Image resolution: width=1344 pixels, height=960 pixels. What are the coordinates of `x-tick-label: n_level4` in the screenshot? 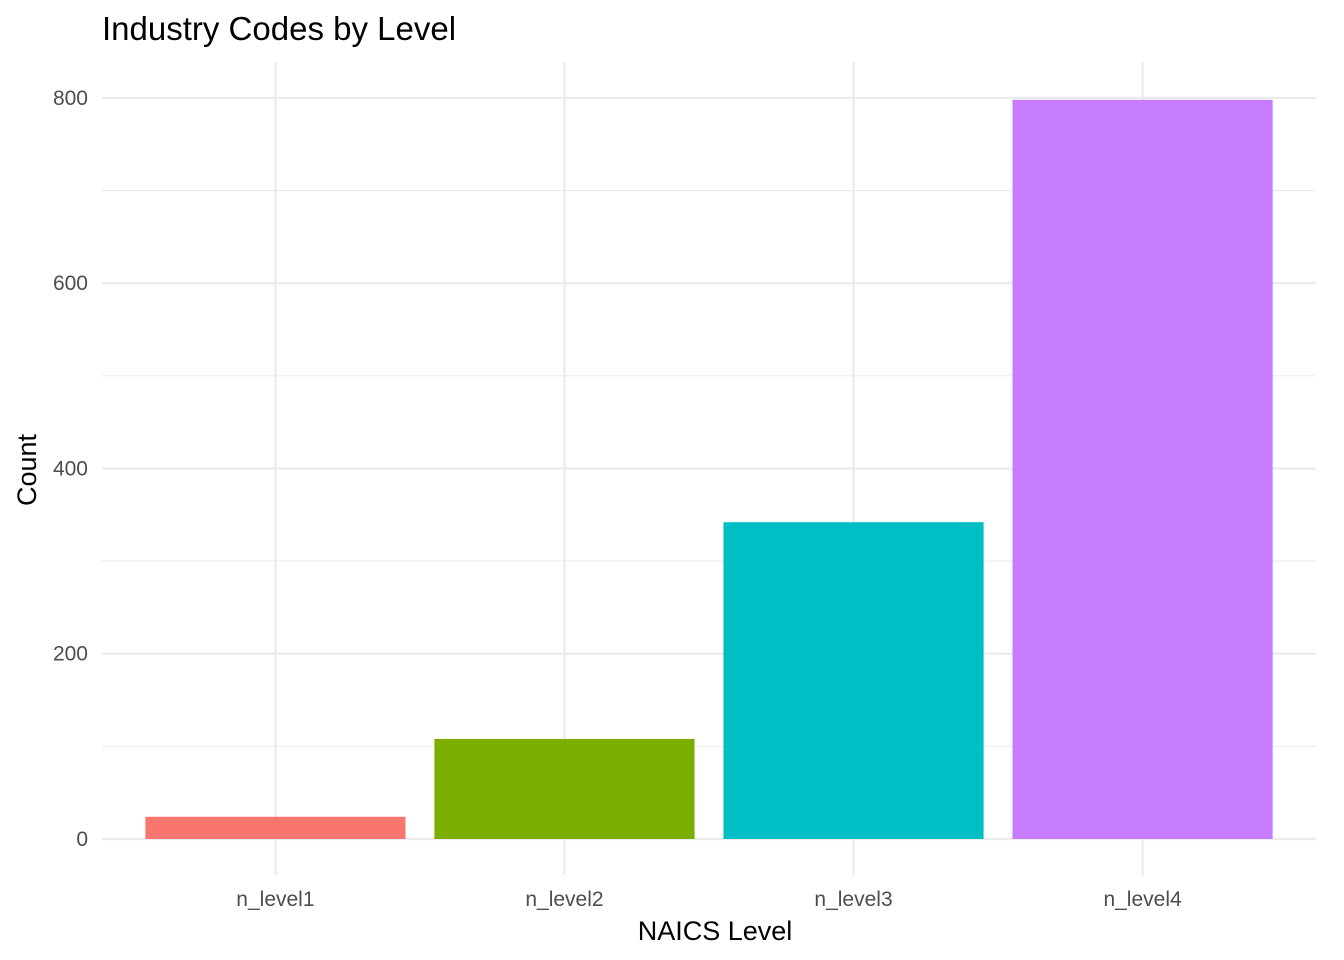 It's located at (1142, 899).